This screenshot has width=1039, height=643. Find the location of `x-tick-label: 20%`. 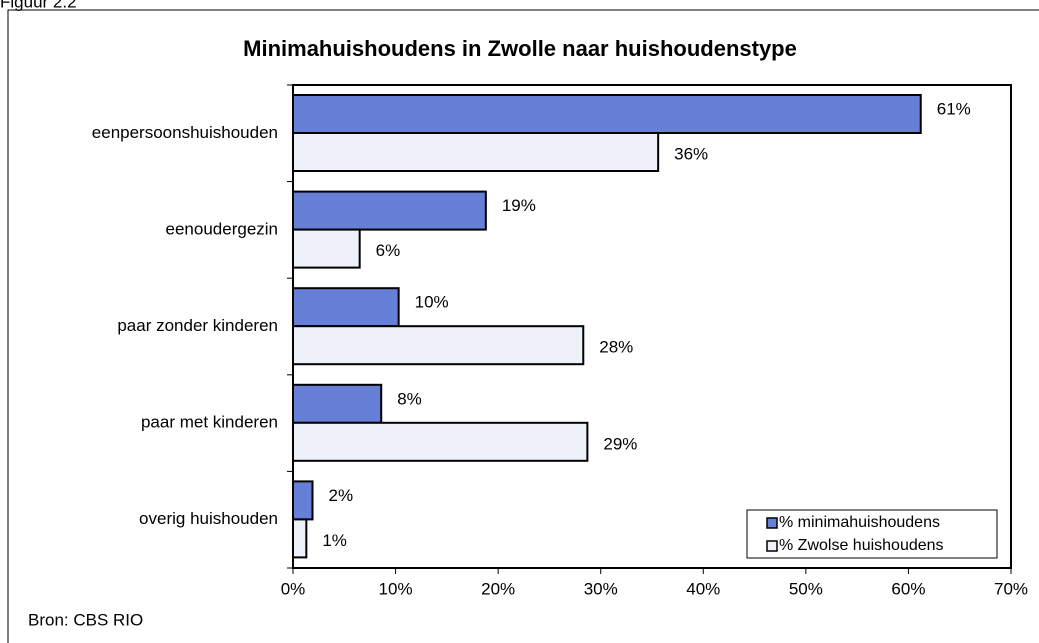

x-tick-label: 20% is located at coordinates (498, 588).